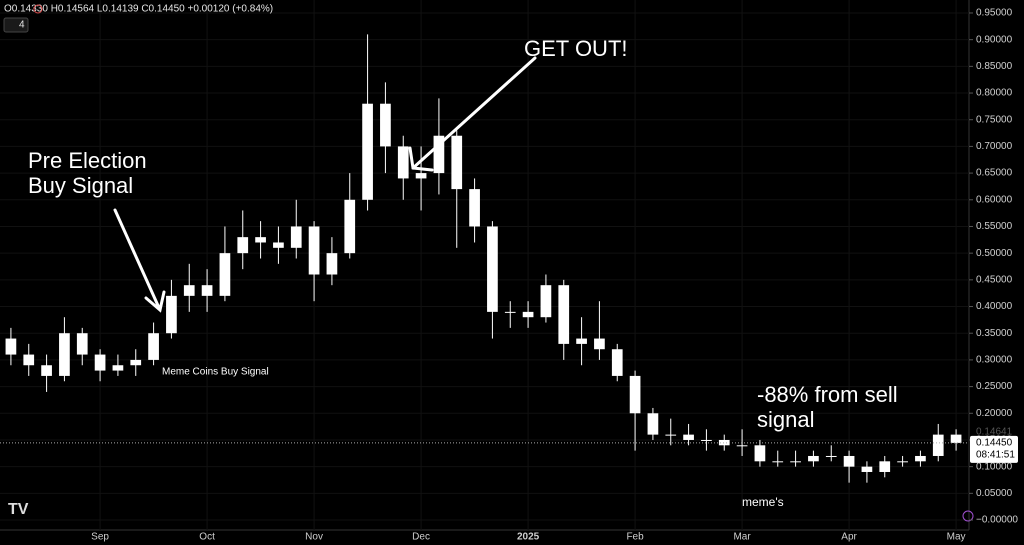  What do you see at coordinates (994, 66) in the screenshot?
I see `y-tick-label: 0.85000` at bounding box center [994, 66].